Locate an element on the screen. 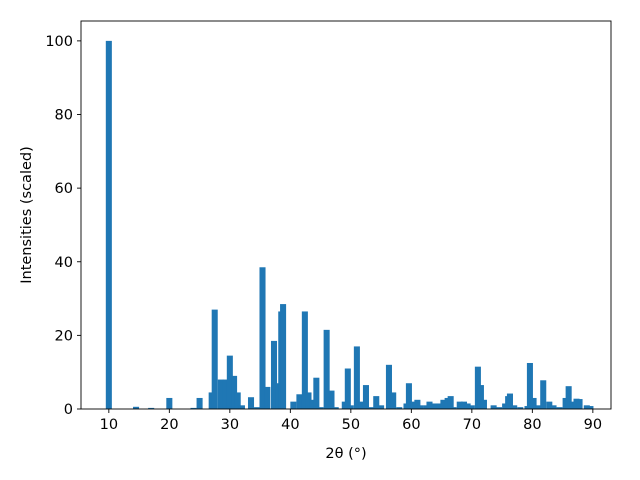 This screenshot has width=640, height=480. x-tick-label: 20 is located at coordinates (169, 425).